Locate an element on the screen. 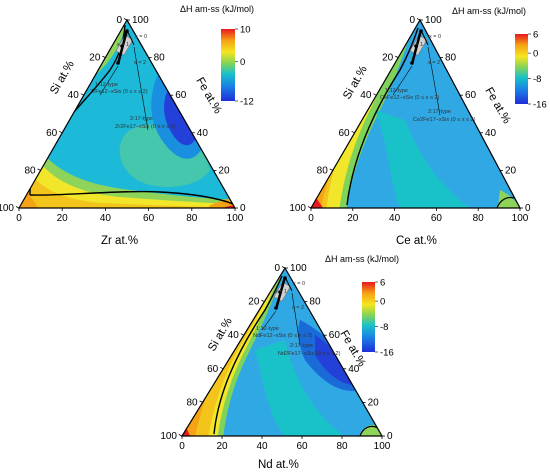 This screenshot has height=476, width=550. colorbar: ΔH am-ss (kJ/mol) 60 -8 -16 is located at coordinates (362, 306).